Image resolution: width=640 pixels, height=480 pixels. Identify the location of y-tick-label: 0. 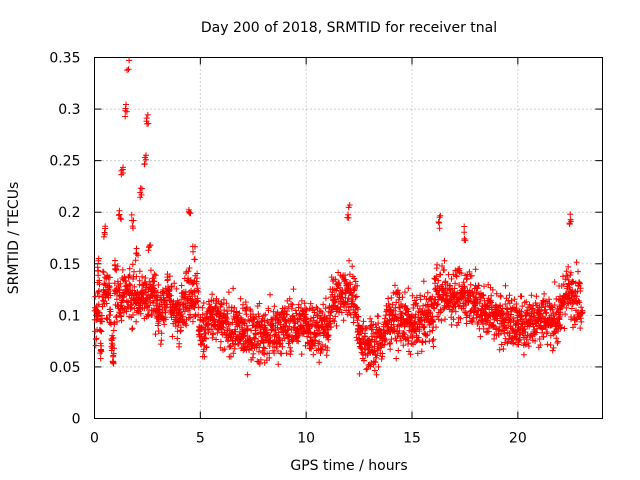
(76, 420).